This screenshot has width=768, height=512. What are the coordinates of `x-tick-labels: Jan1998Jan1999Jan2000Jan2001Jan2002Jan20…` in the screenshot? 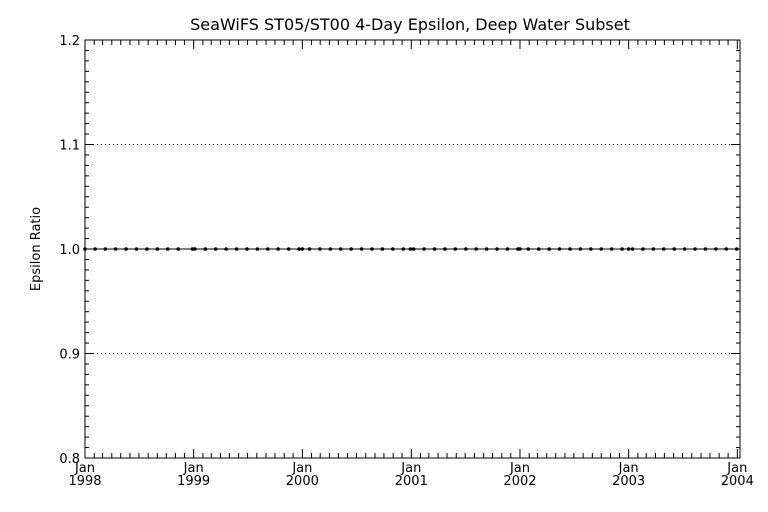 It's located at (410, 475).